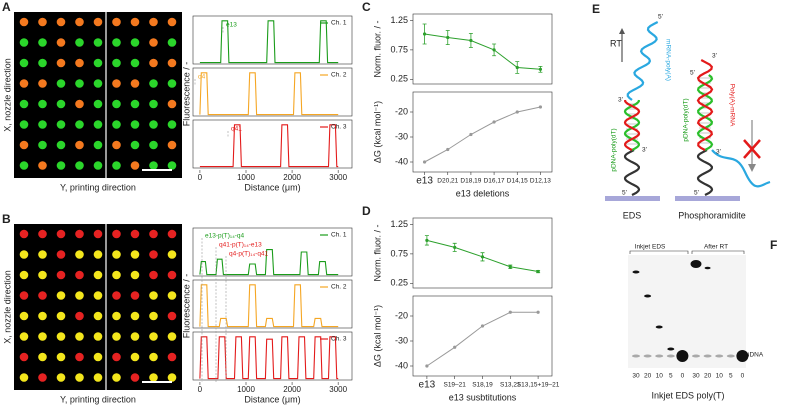 The width and height of the screenshot is (785, 409). What do you see at coordinates (616, 43) in the screenshot?
I see `rt-label: RT` at bounding box center [616, 43].